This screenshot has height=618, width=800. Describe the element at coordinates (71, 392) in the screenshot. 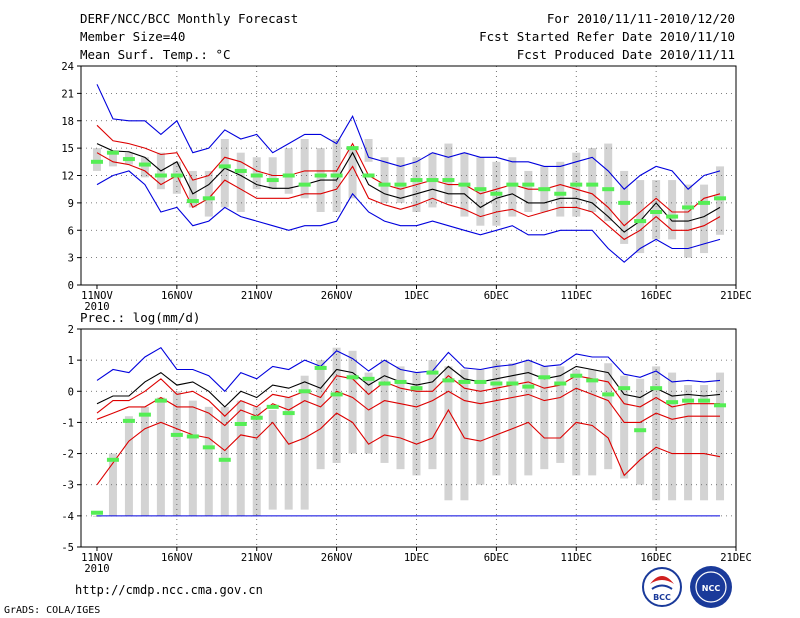

I see `prec-ytick-label-0: 0` at that location.